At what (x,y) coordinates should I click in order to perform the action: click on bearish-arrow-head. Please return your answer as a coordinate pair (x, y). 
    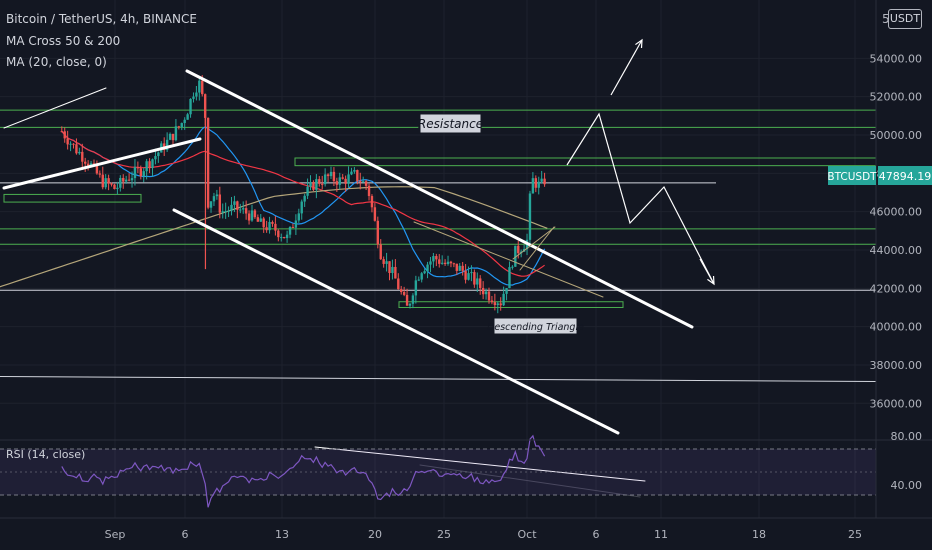
    Looking at the image, I should click on (711, 280).